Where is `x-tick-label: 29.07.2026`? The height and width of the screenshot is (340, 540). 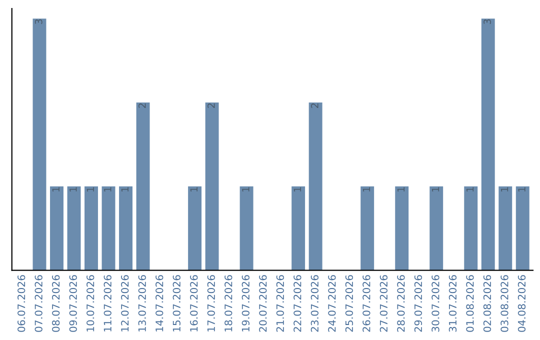
x-tick-label: 29.07.2026 is located at coordinates (418, 303).